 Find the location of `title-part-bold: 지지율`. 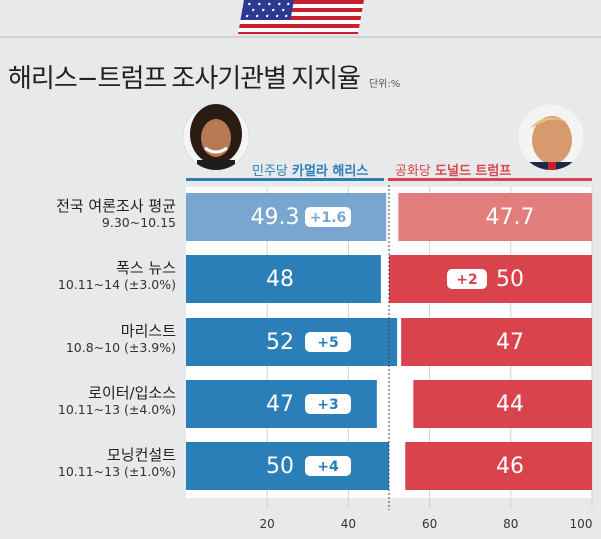

title-part-bold: 지지율 is located at coordinates (326, 79).